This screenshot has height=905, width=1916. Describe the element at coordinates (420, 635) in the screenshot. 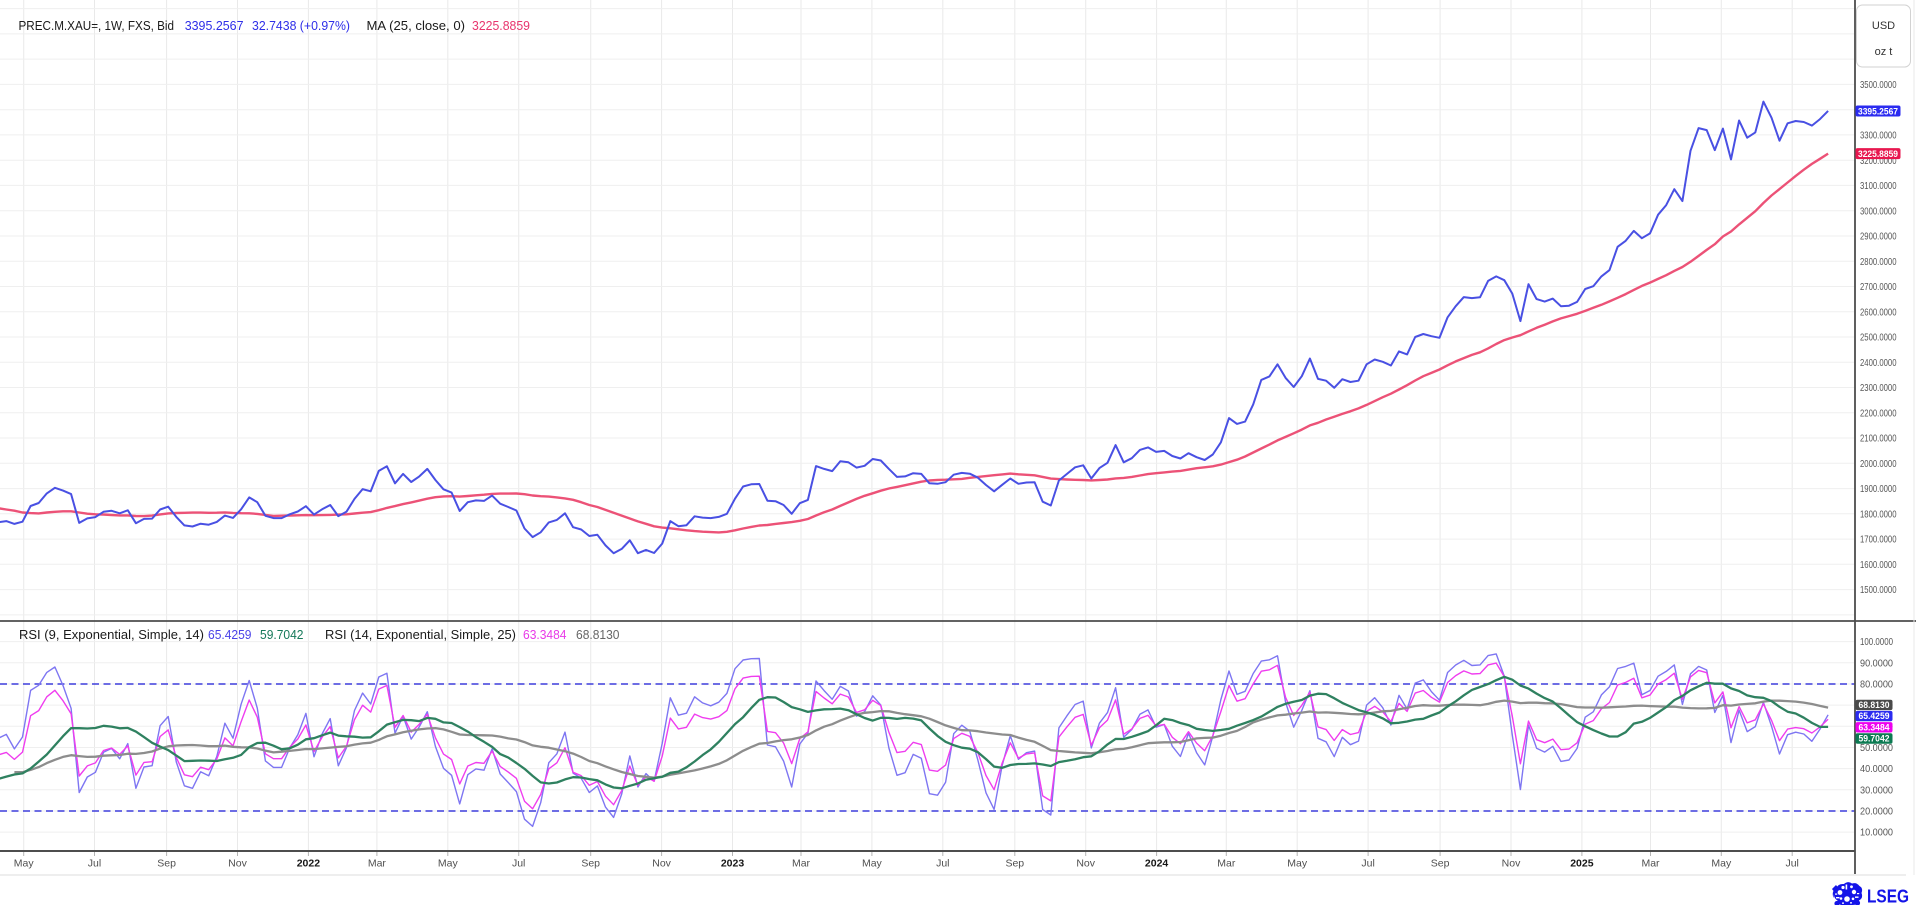

I see `svg-text:RSI (14, Exponential, Simple,: RSI (14, Exponential, Simple, 25)` at that location.